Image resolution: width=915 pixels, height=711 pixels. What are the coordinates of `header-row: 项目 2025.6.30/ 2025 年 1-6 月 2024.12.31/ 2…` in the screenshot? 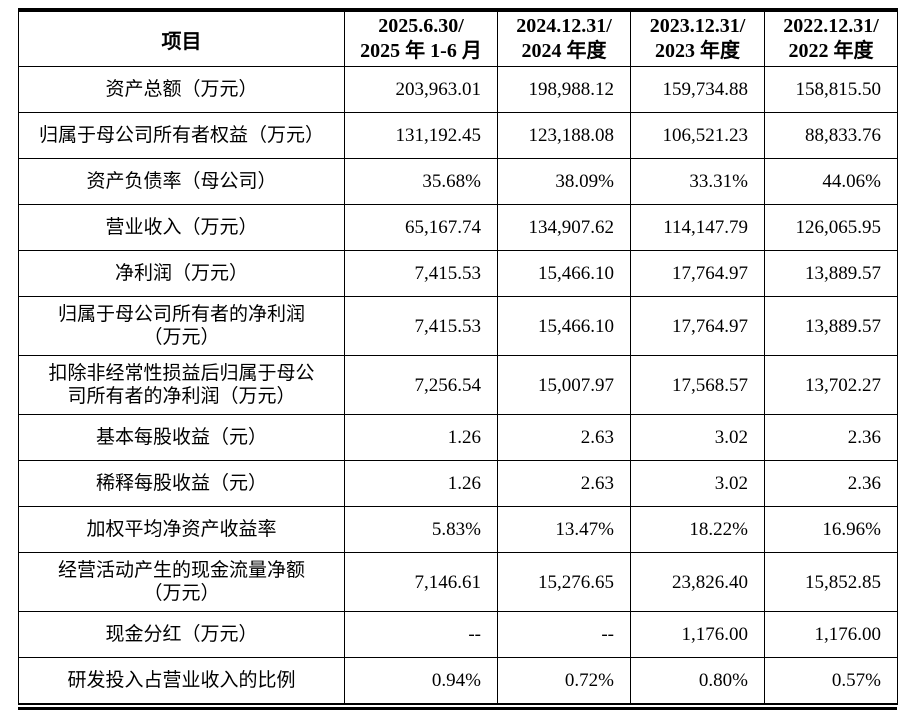 It's located at (458, 38).